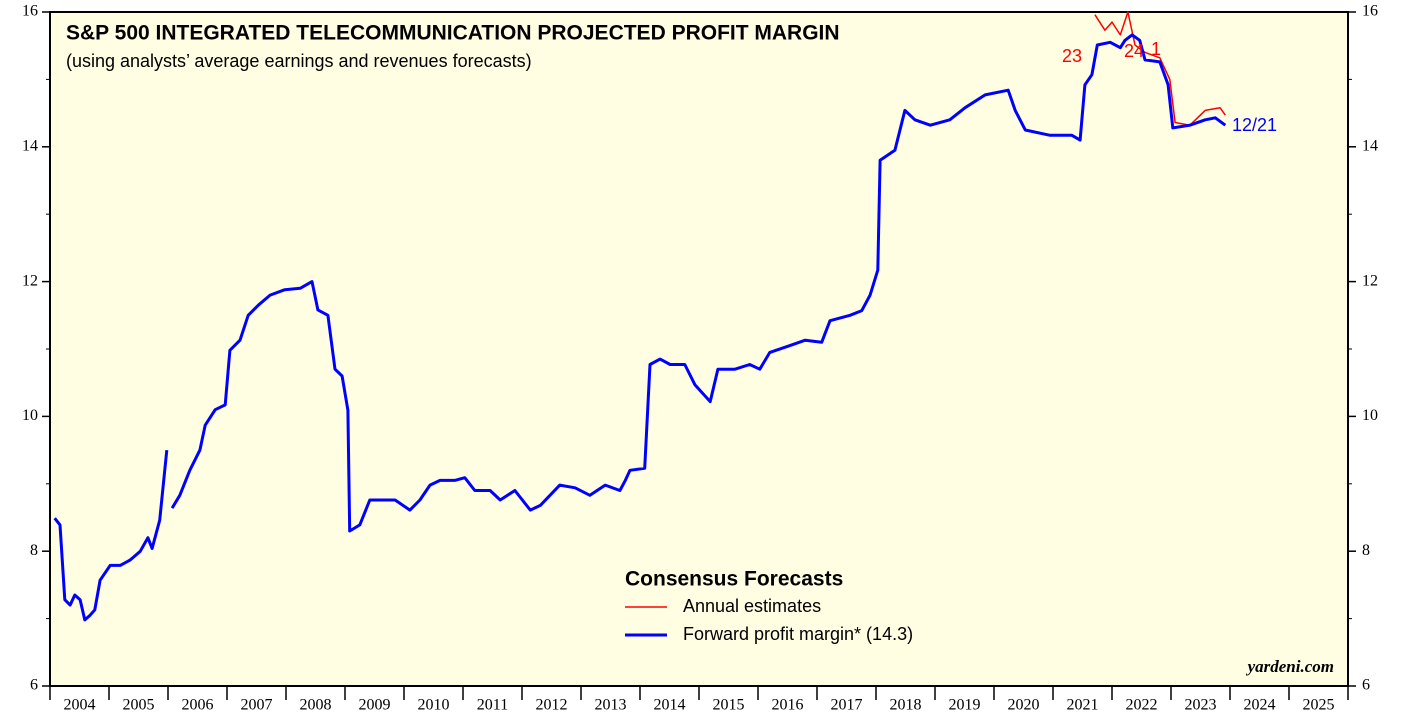  What do you see at coordinates (139, 705) in the screenshot?
I see `x-tick-label: 2005` at bounding box center [139, 705].